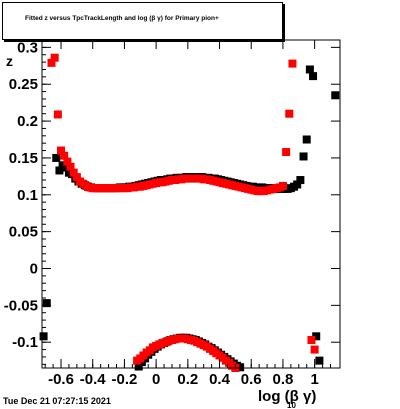  Describe the element at coordinates (220, 379) in the screenshot. I see `x-tick-label: 0.4` at that location.